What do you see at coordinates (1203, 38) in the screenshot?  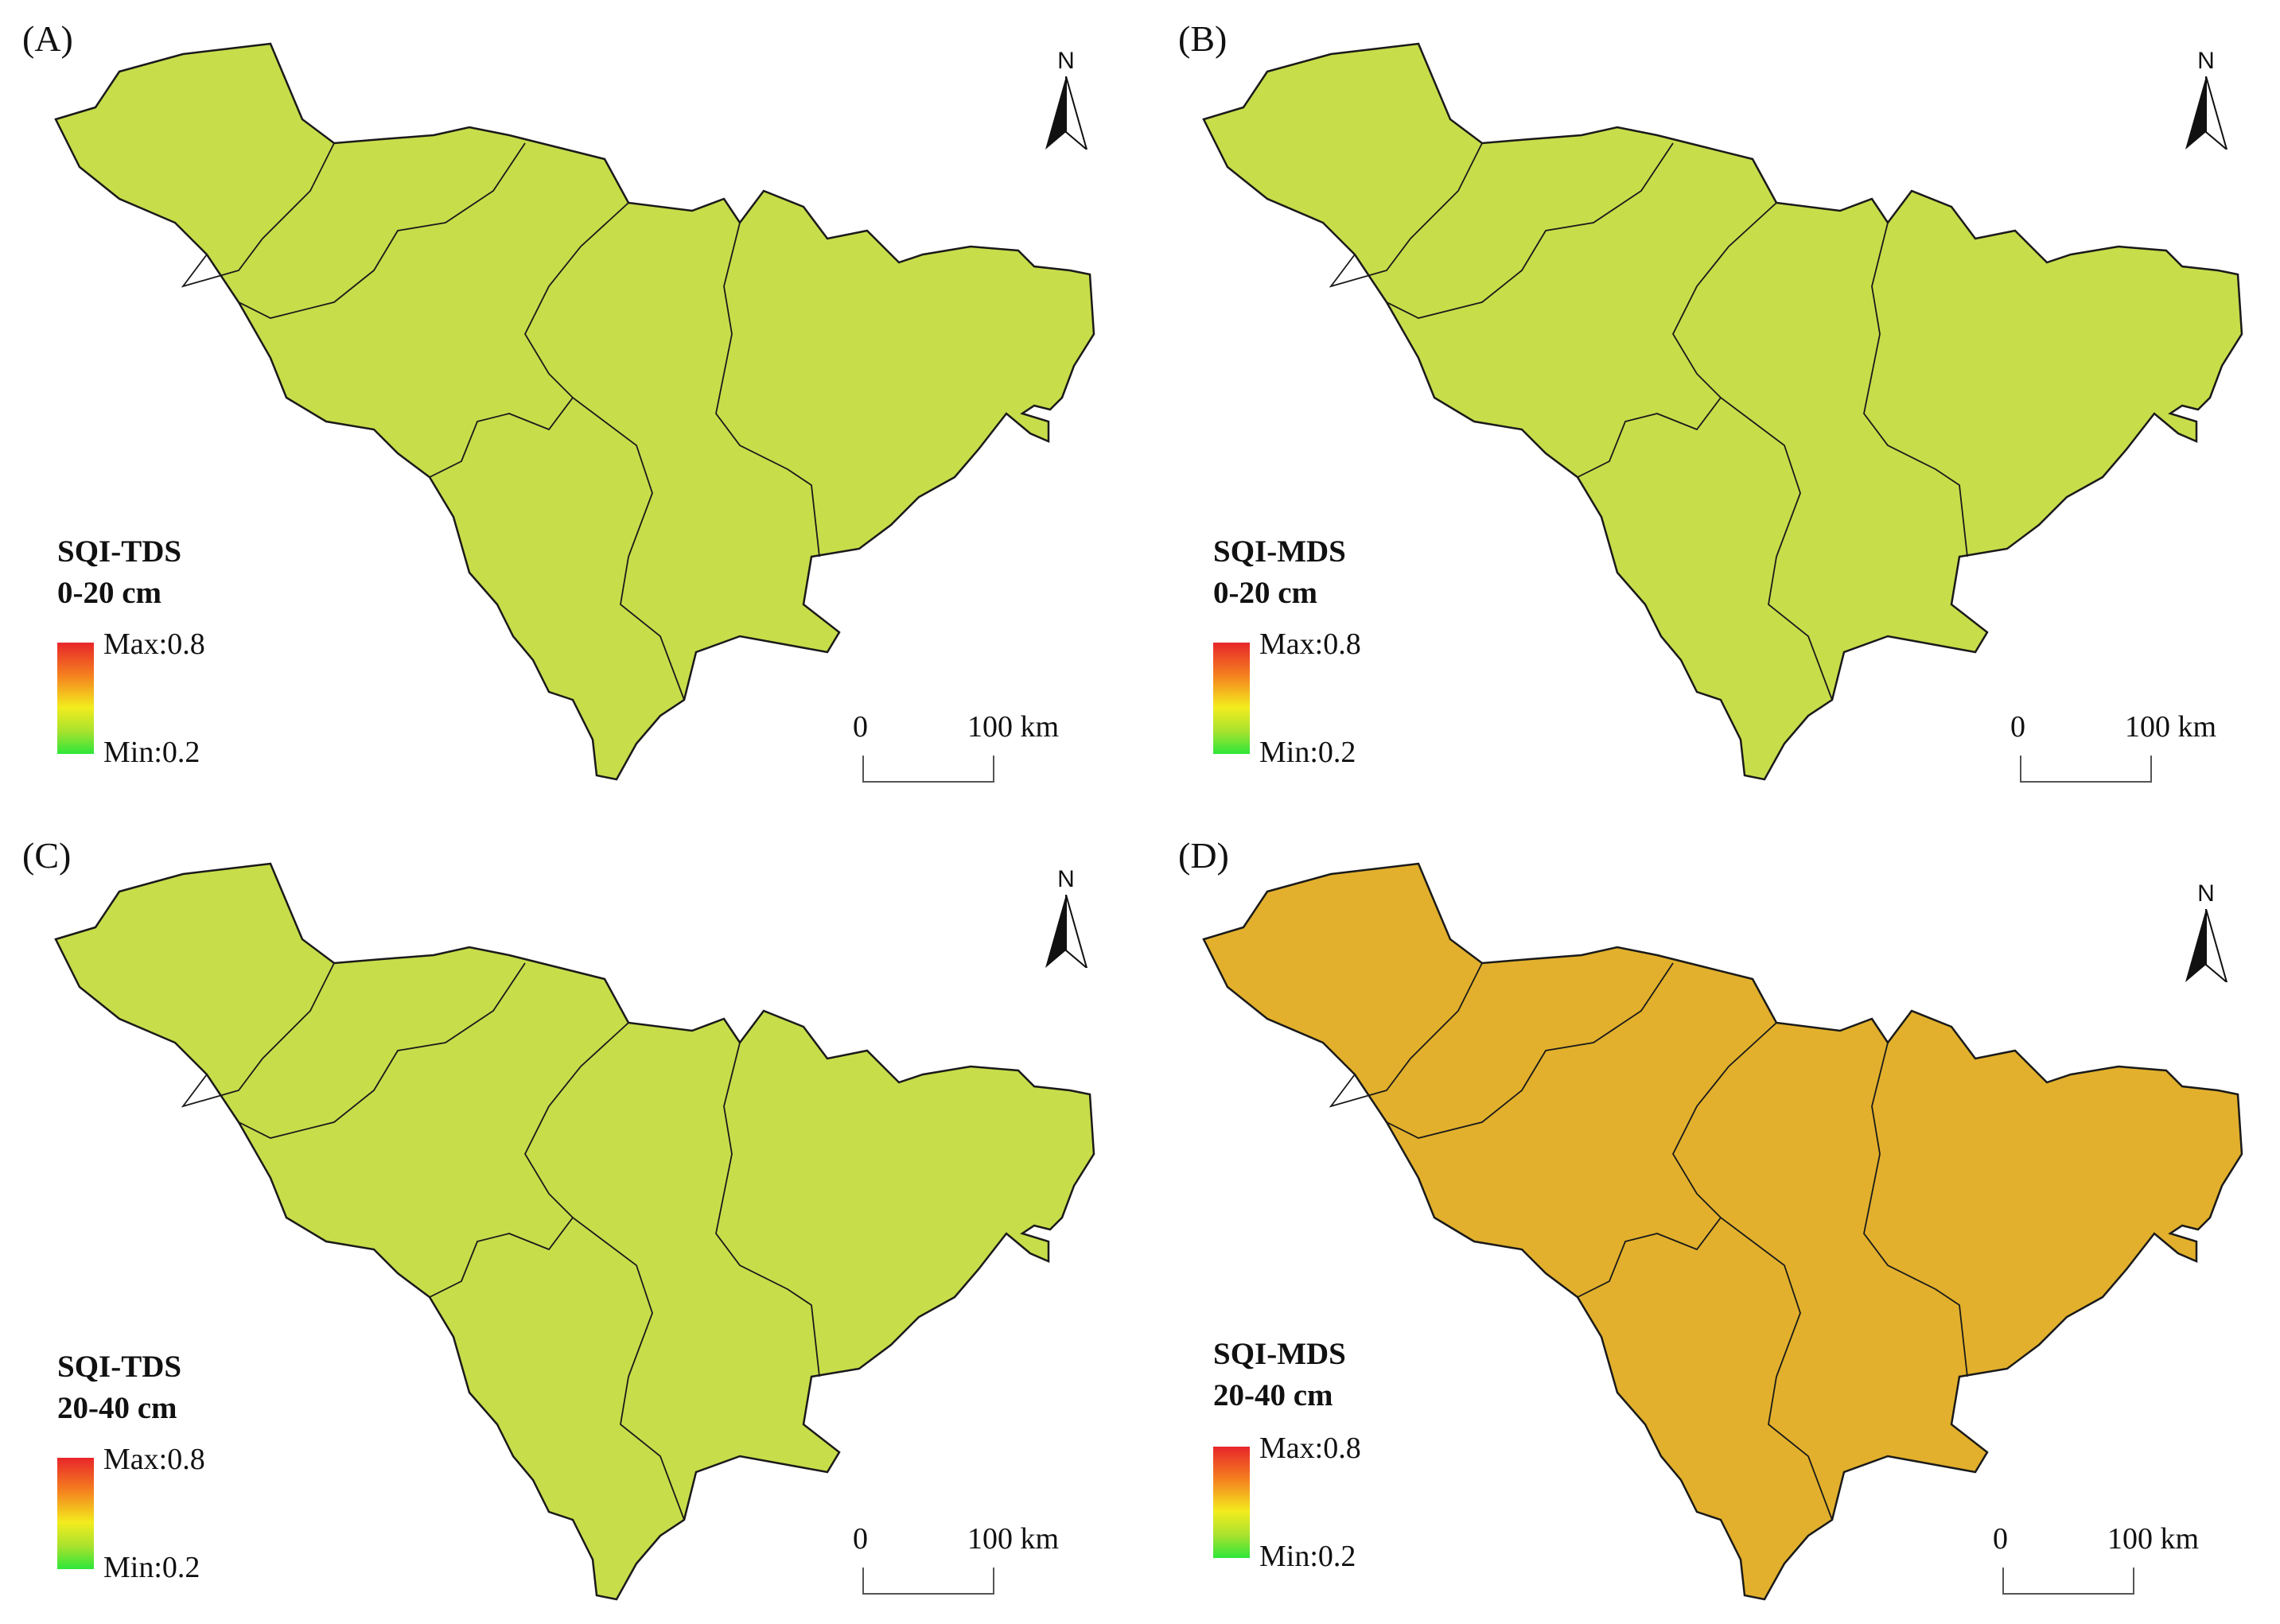 I see `panel-letter: (B)` at bounding box center [1203, 38].